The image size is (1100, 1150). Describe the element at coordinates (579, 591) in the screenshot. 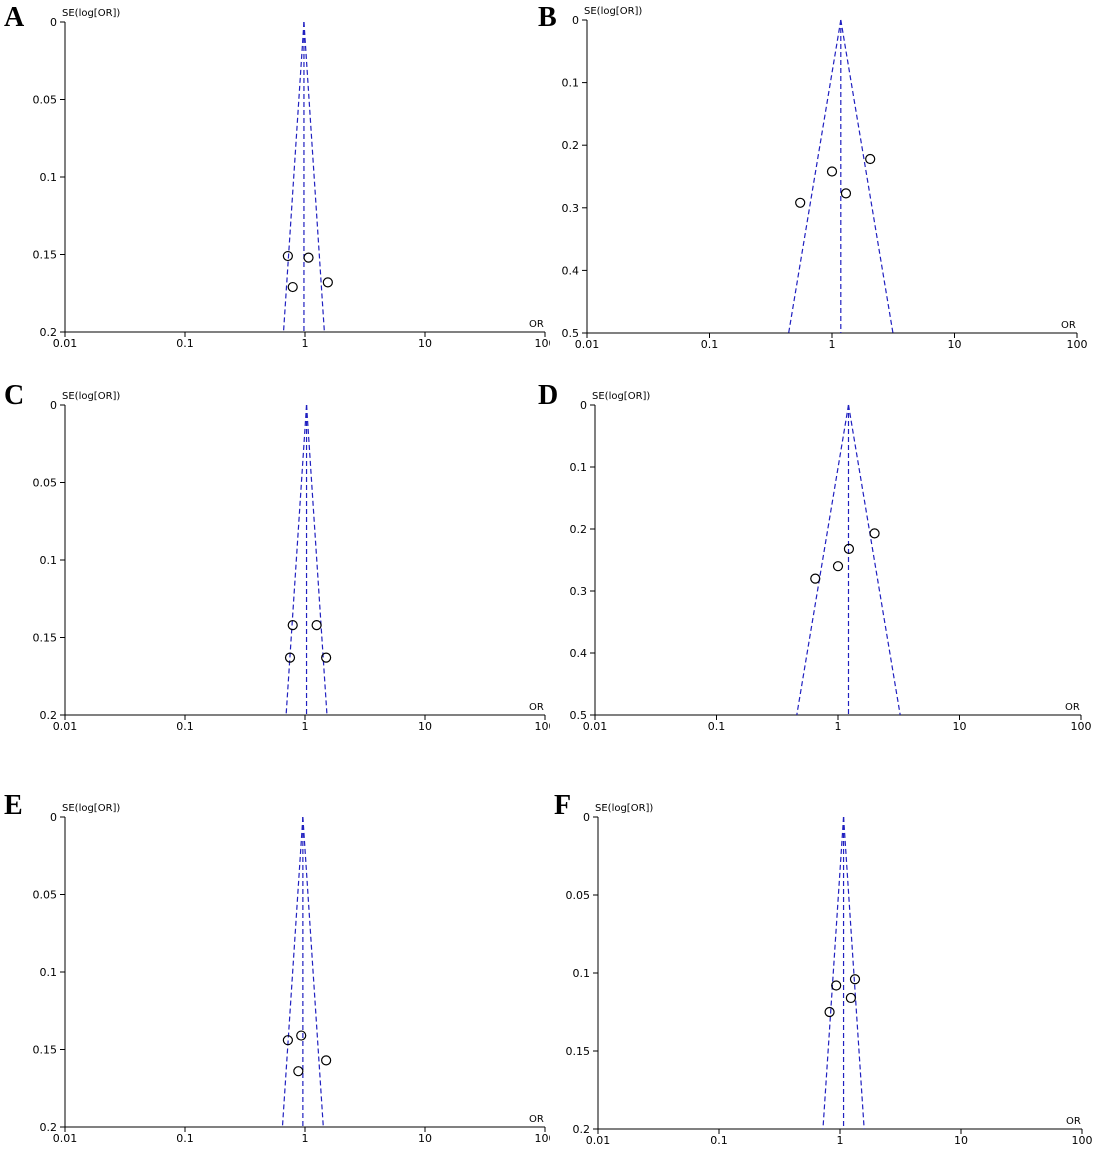

I see `y-tick-label: 0.3` at that location.